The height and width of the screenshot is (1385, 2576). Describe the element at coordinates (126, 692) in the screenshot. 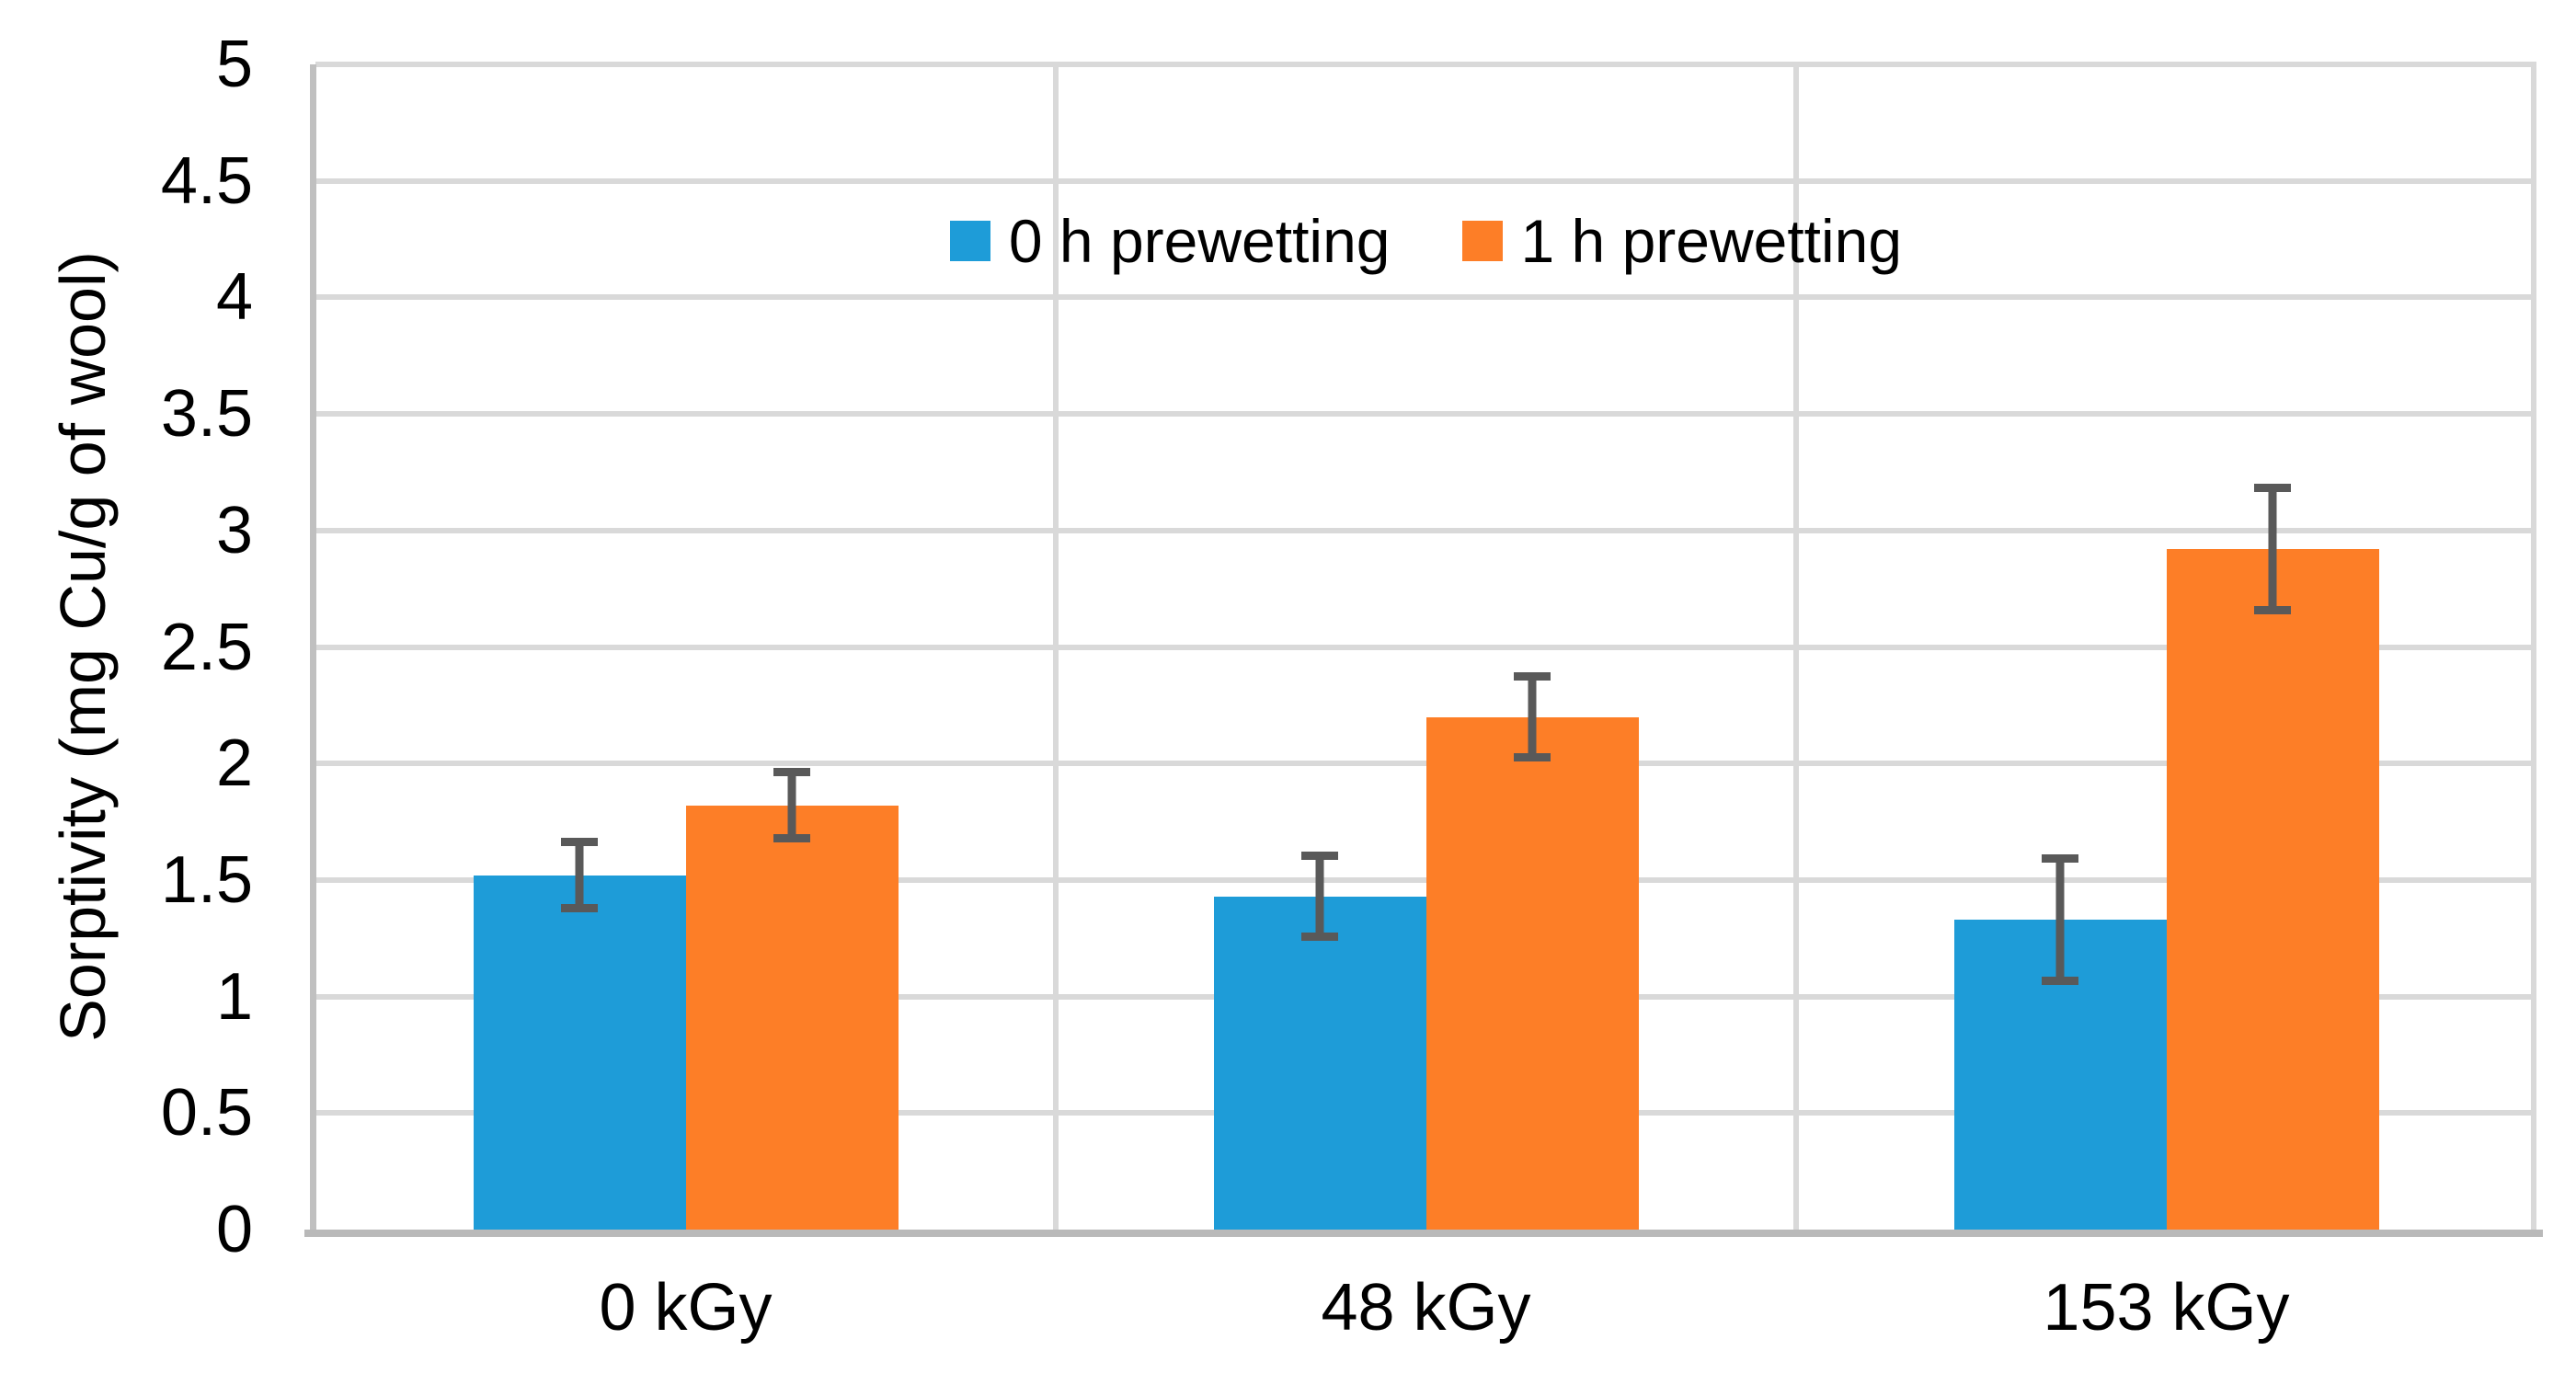

I see `y-axis-tick-labels: 0 0.5 1 1.5 2 2.5 3 3.5 4 4.5 5` at that location.